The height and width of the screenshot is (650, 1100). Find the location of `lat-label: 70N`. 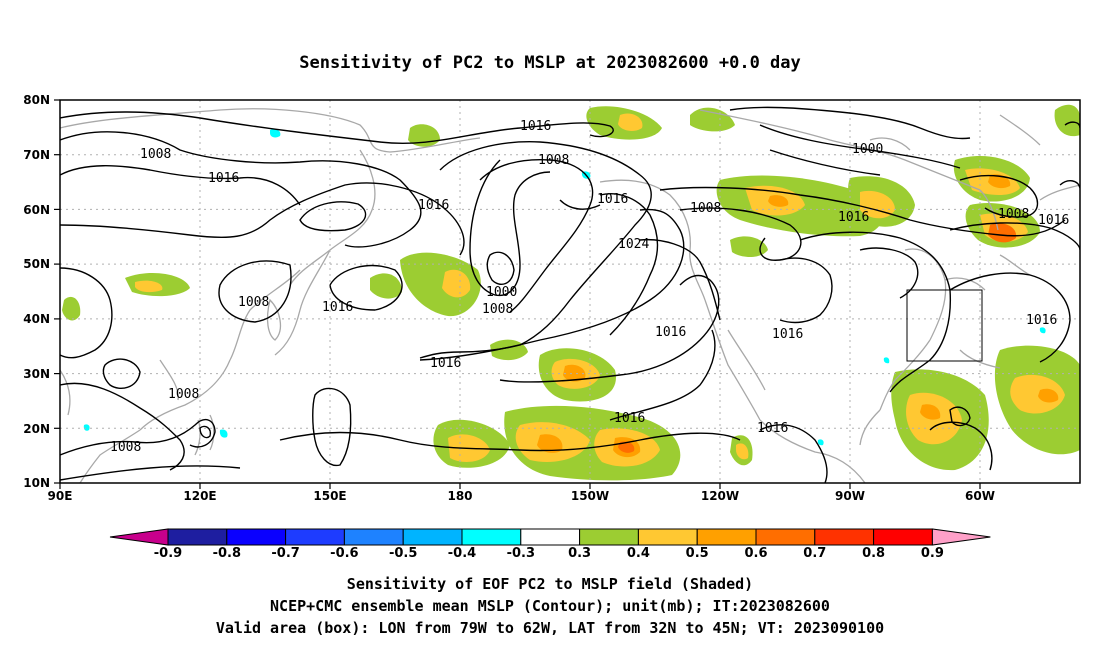

lat-label: 70N is located at coordinates (36, 155).